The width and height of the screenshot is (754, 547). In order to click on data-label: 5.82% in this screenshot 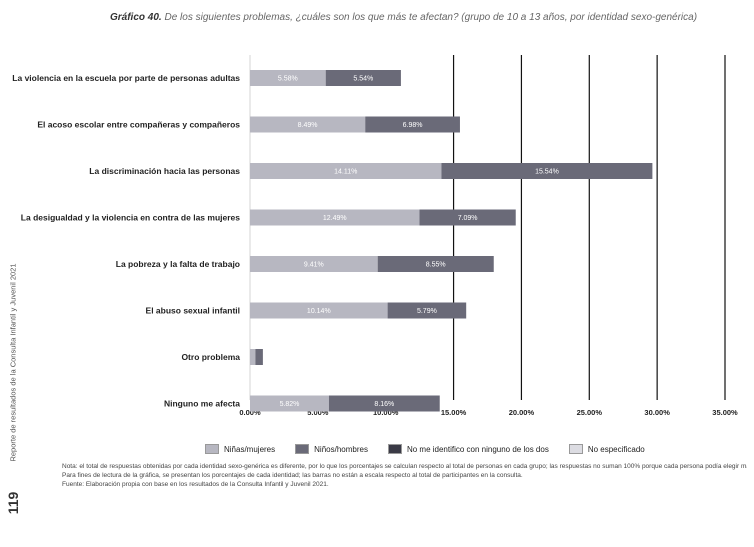, I will do `click(290, 404)`.